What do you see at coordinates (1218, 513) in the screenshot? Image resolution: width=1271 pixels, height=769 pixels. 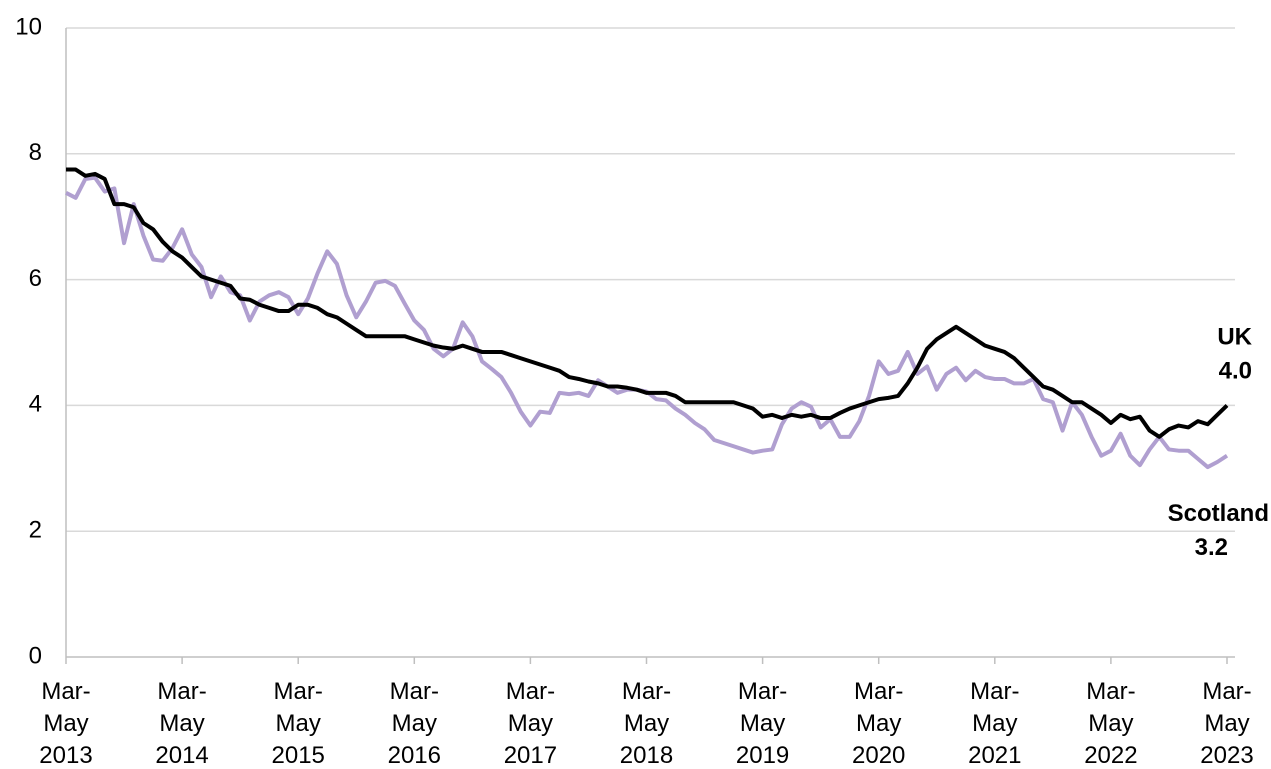 I see `series-label: Scotland` at bounding box center [1218, 513].